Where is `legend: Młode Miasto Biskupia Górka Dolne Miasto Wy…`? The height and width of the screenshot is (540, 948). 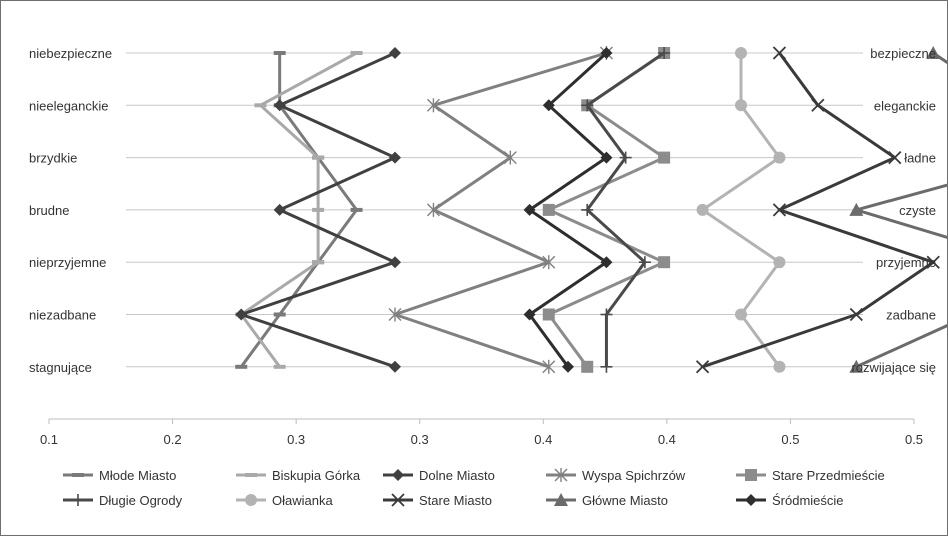
legend: Młode Miasto Biskupia Górka Dolne Miasto Wy… is located at coordinates (474, 488).